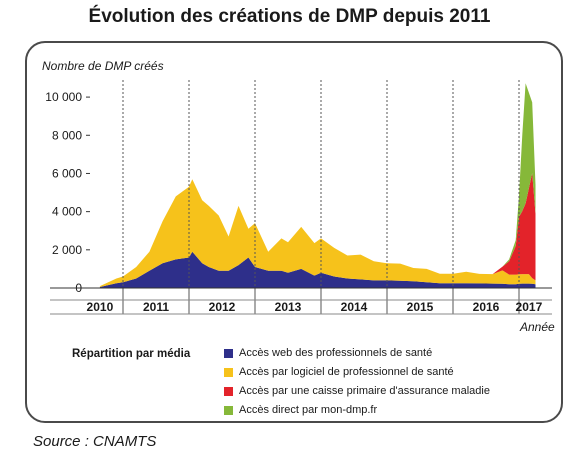 The width and height of the screenshot is (579, 461). Describe the element at coordinates (420, 307) in the screenshot. I see `x-tick-label: 2015` at that location.